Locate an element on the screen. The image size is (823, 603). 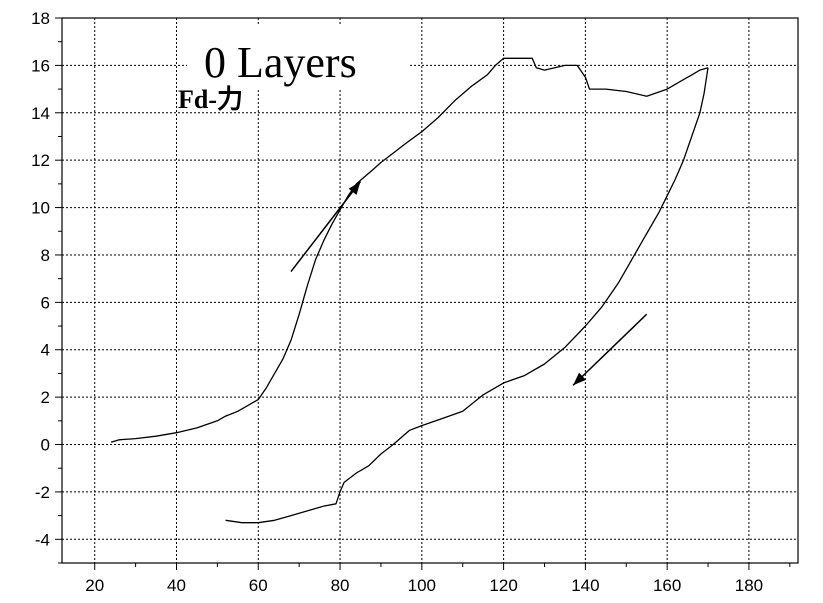
x-tick-label: 140 is located at coordinates (585, 585).